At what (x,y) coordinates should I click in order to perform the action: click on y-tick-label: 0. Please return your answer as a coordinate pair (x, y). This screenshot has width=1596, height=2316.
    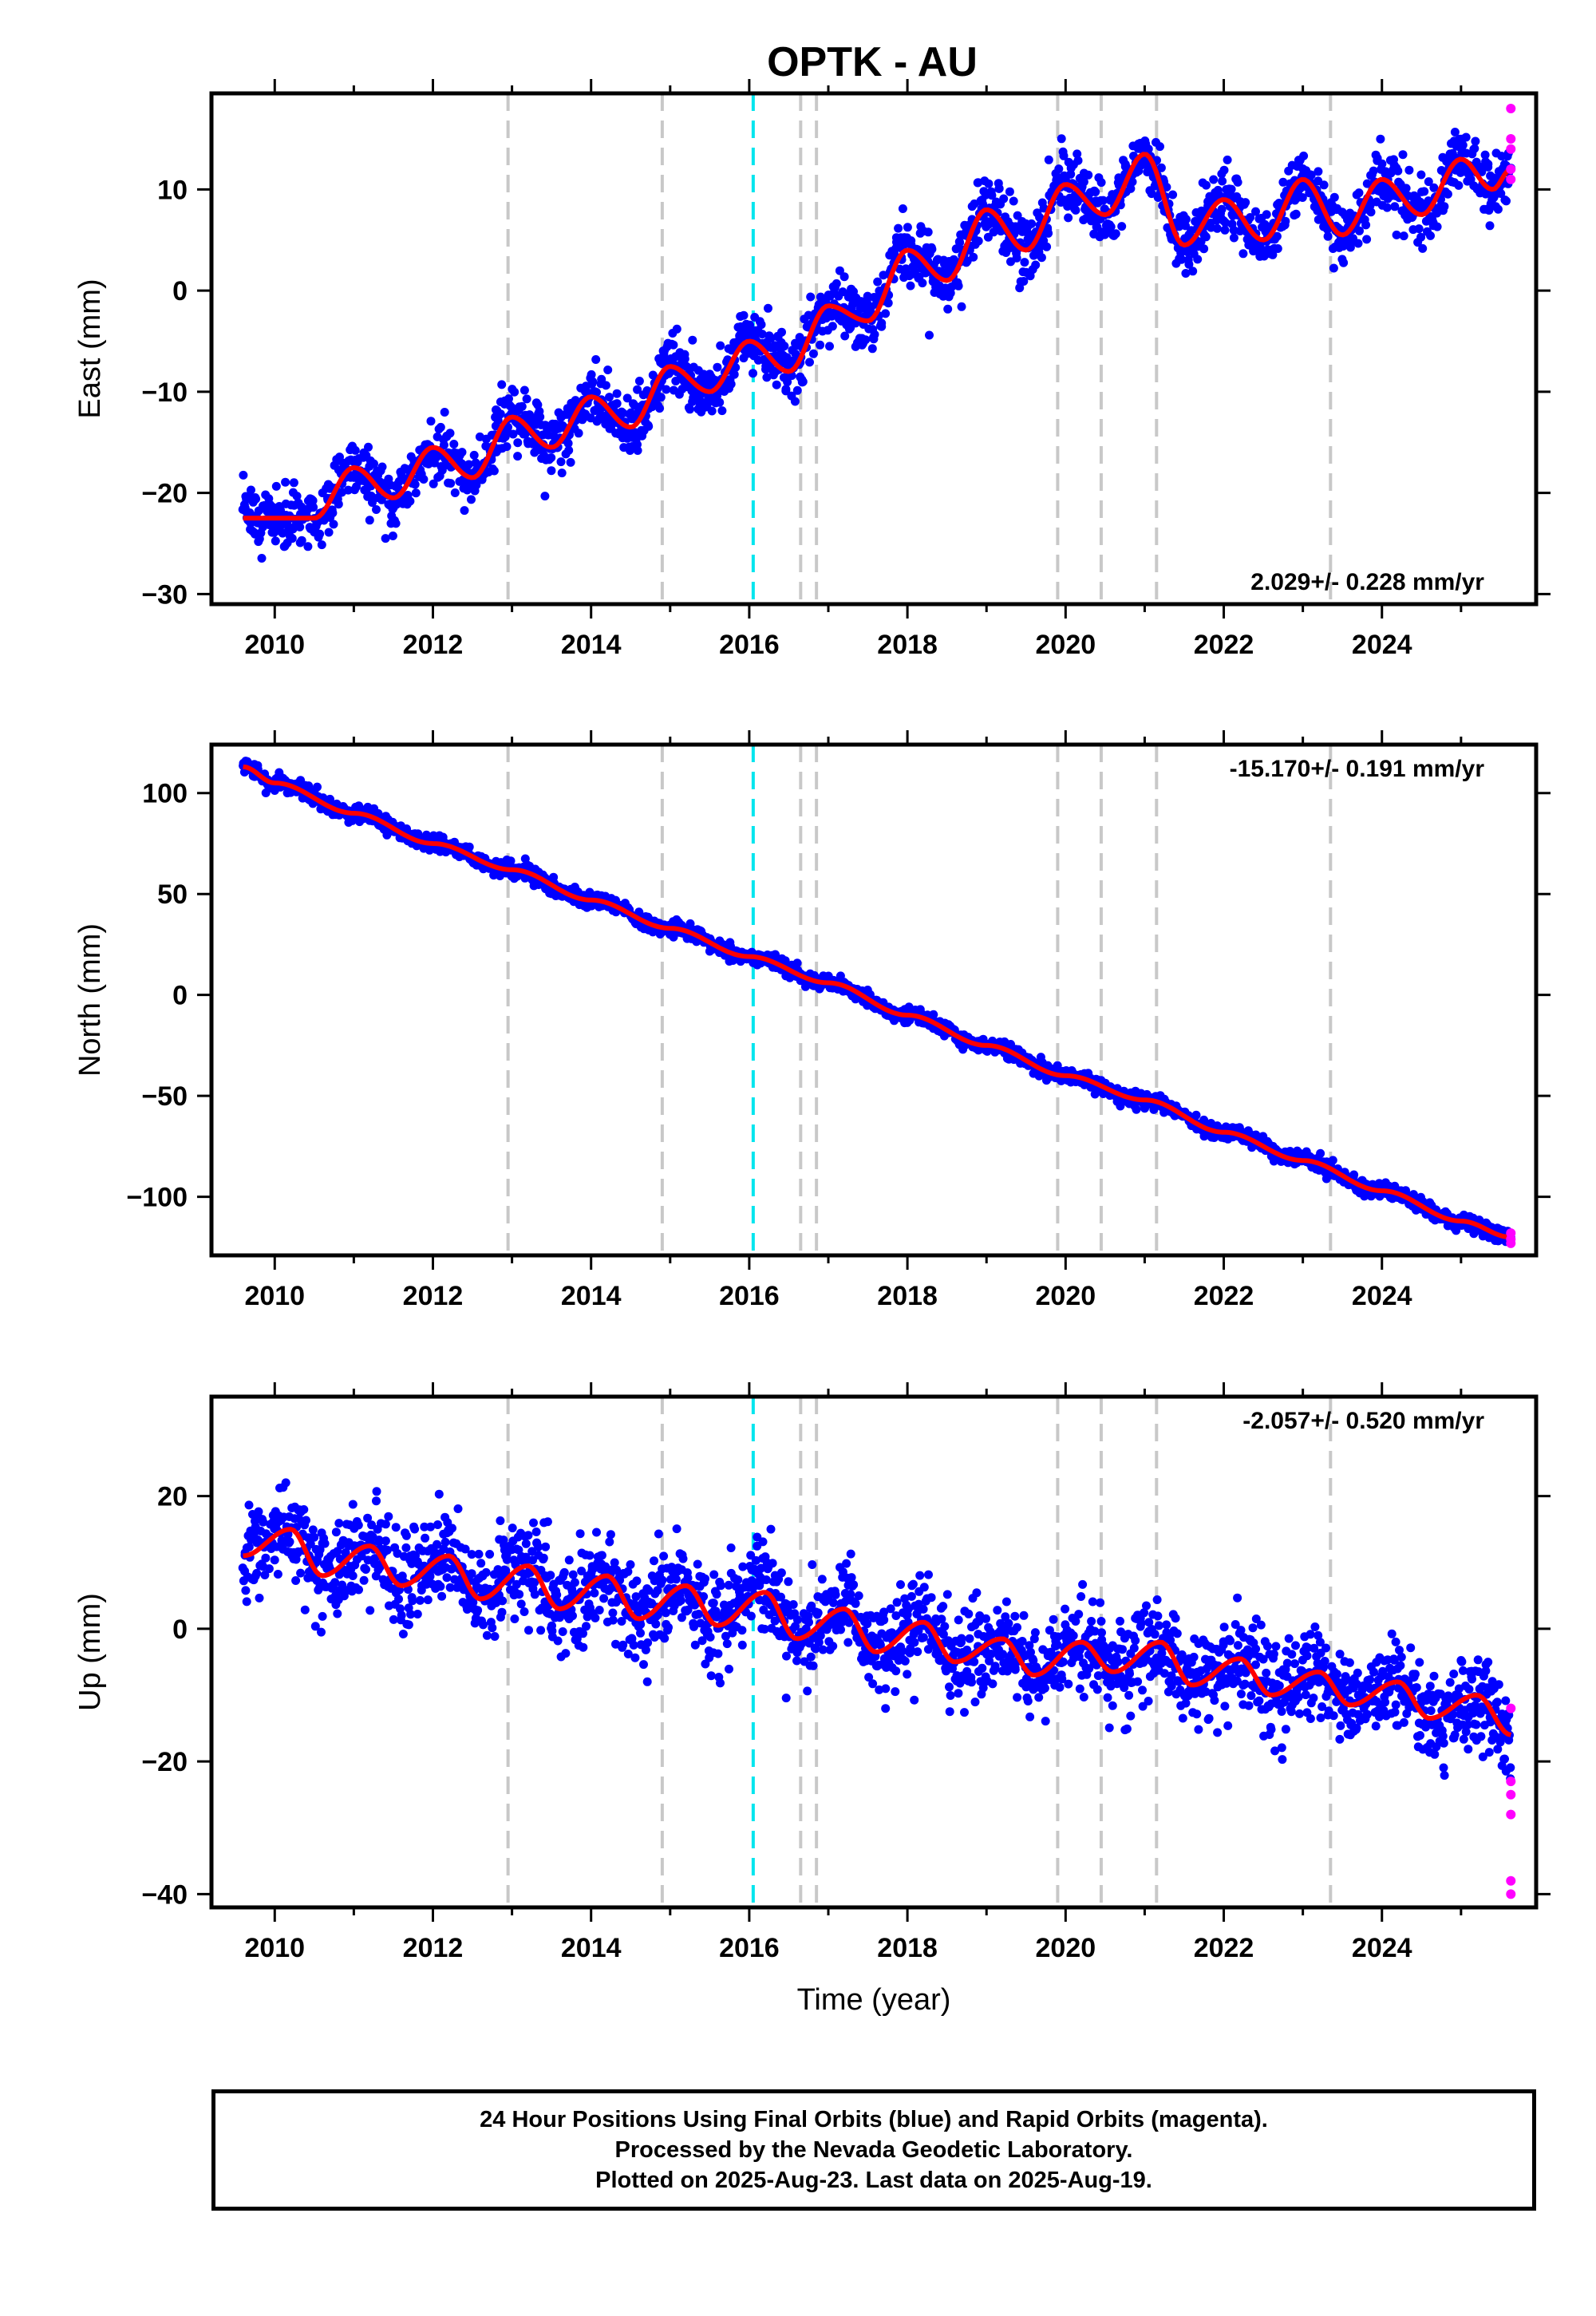
    Looking at the image, I should click on (180, 996).